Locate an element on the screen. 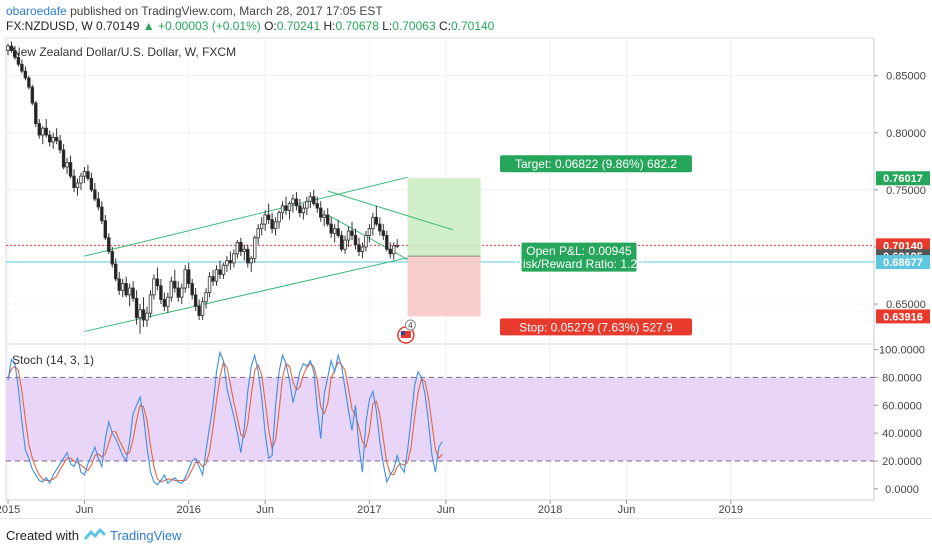  stoch-tick-label: 0.0000 is located at coordinates (902, 490).